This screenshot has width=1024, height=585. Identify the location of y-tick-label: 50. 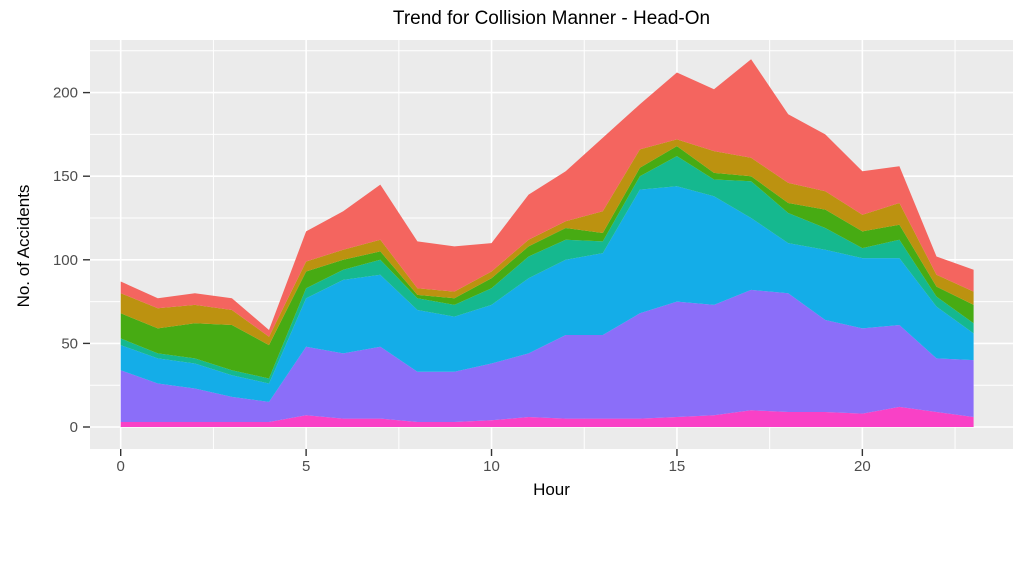
(69, 343).